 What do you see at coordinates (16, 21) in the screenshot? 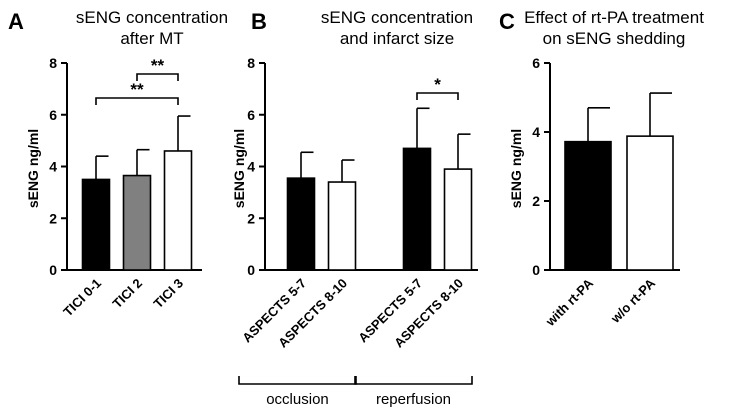
I see `panel-letter-a: A` at bounding box center [16, 21].